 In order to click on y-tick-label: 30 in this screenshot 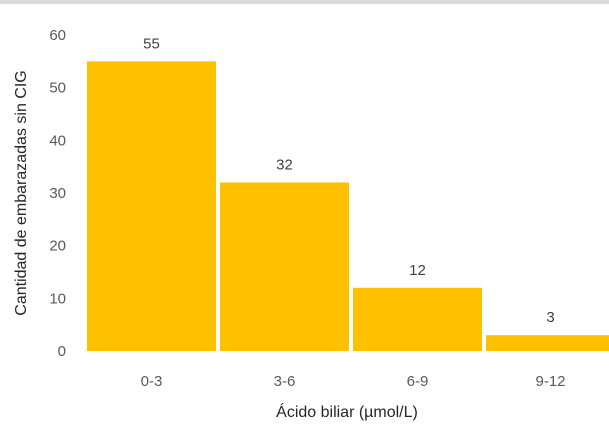, I will do `click(57, 193)`.